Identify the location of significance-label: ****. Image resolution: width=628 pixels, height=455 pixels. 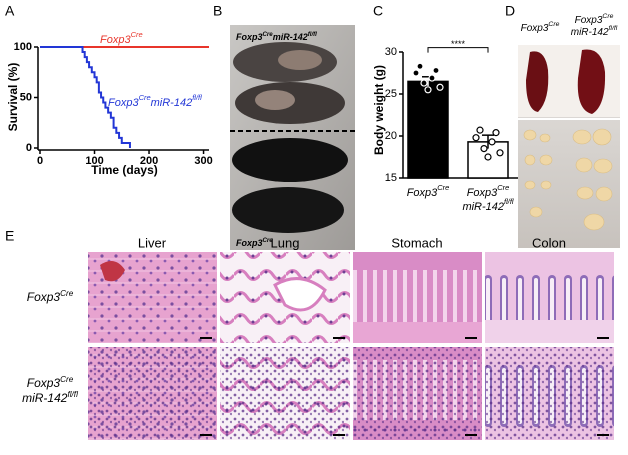
(458, 44).